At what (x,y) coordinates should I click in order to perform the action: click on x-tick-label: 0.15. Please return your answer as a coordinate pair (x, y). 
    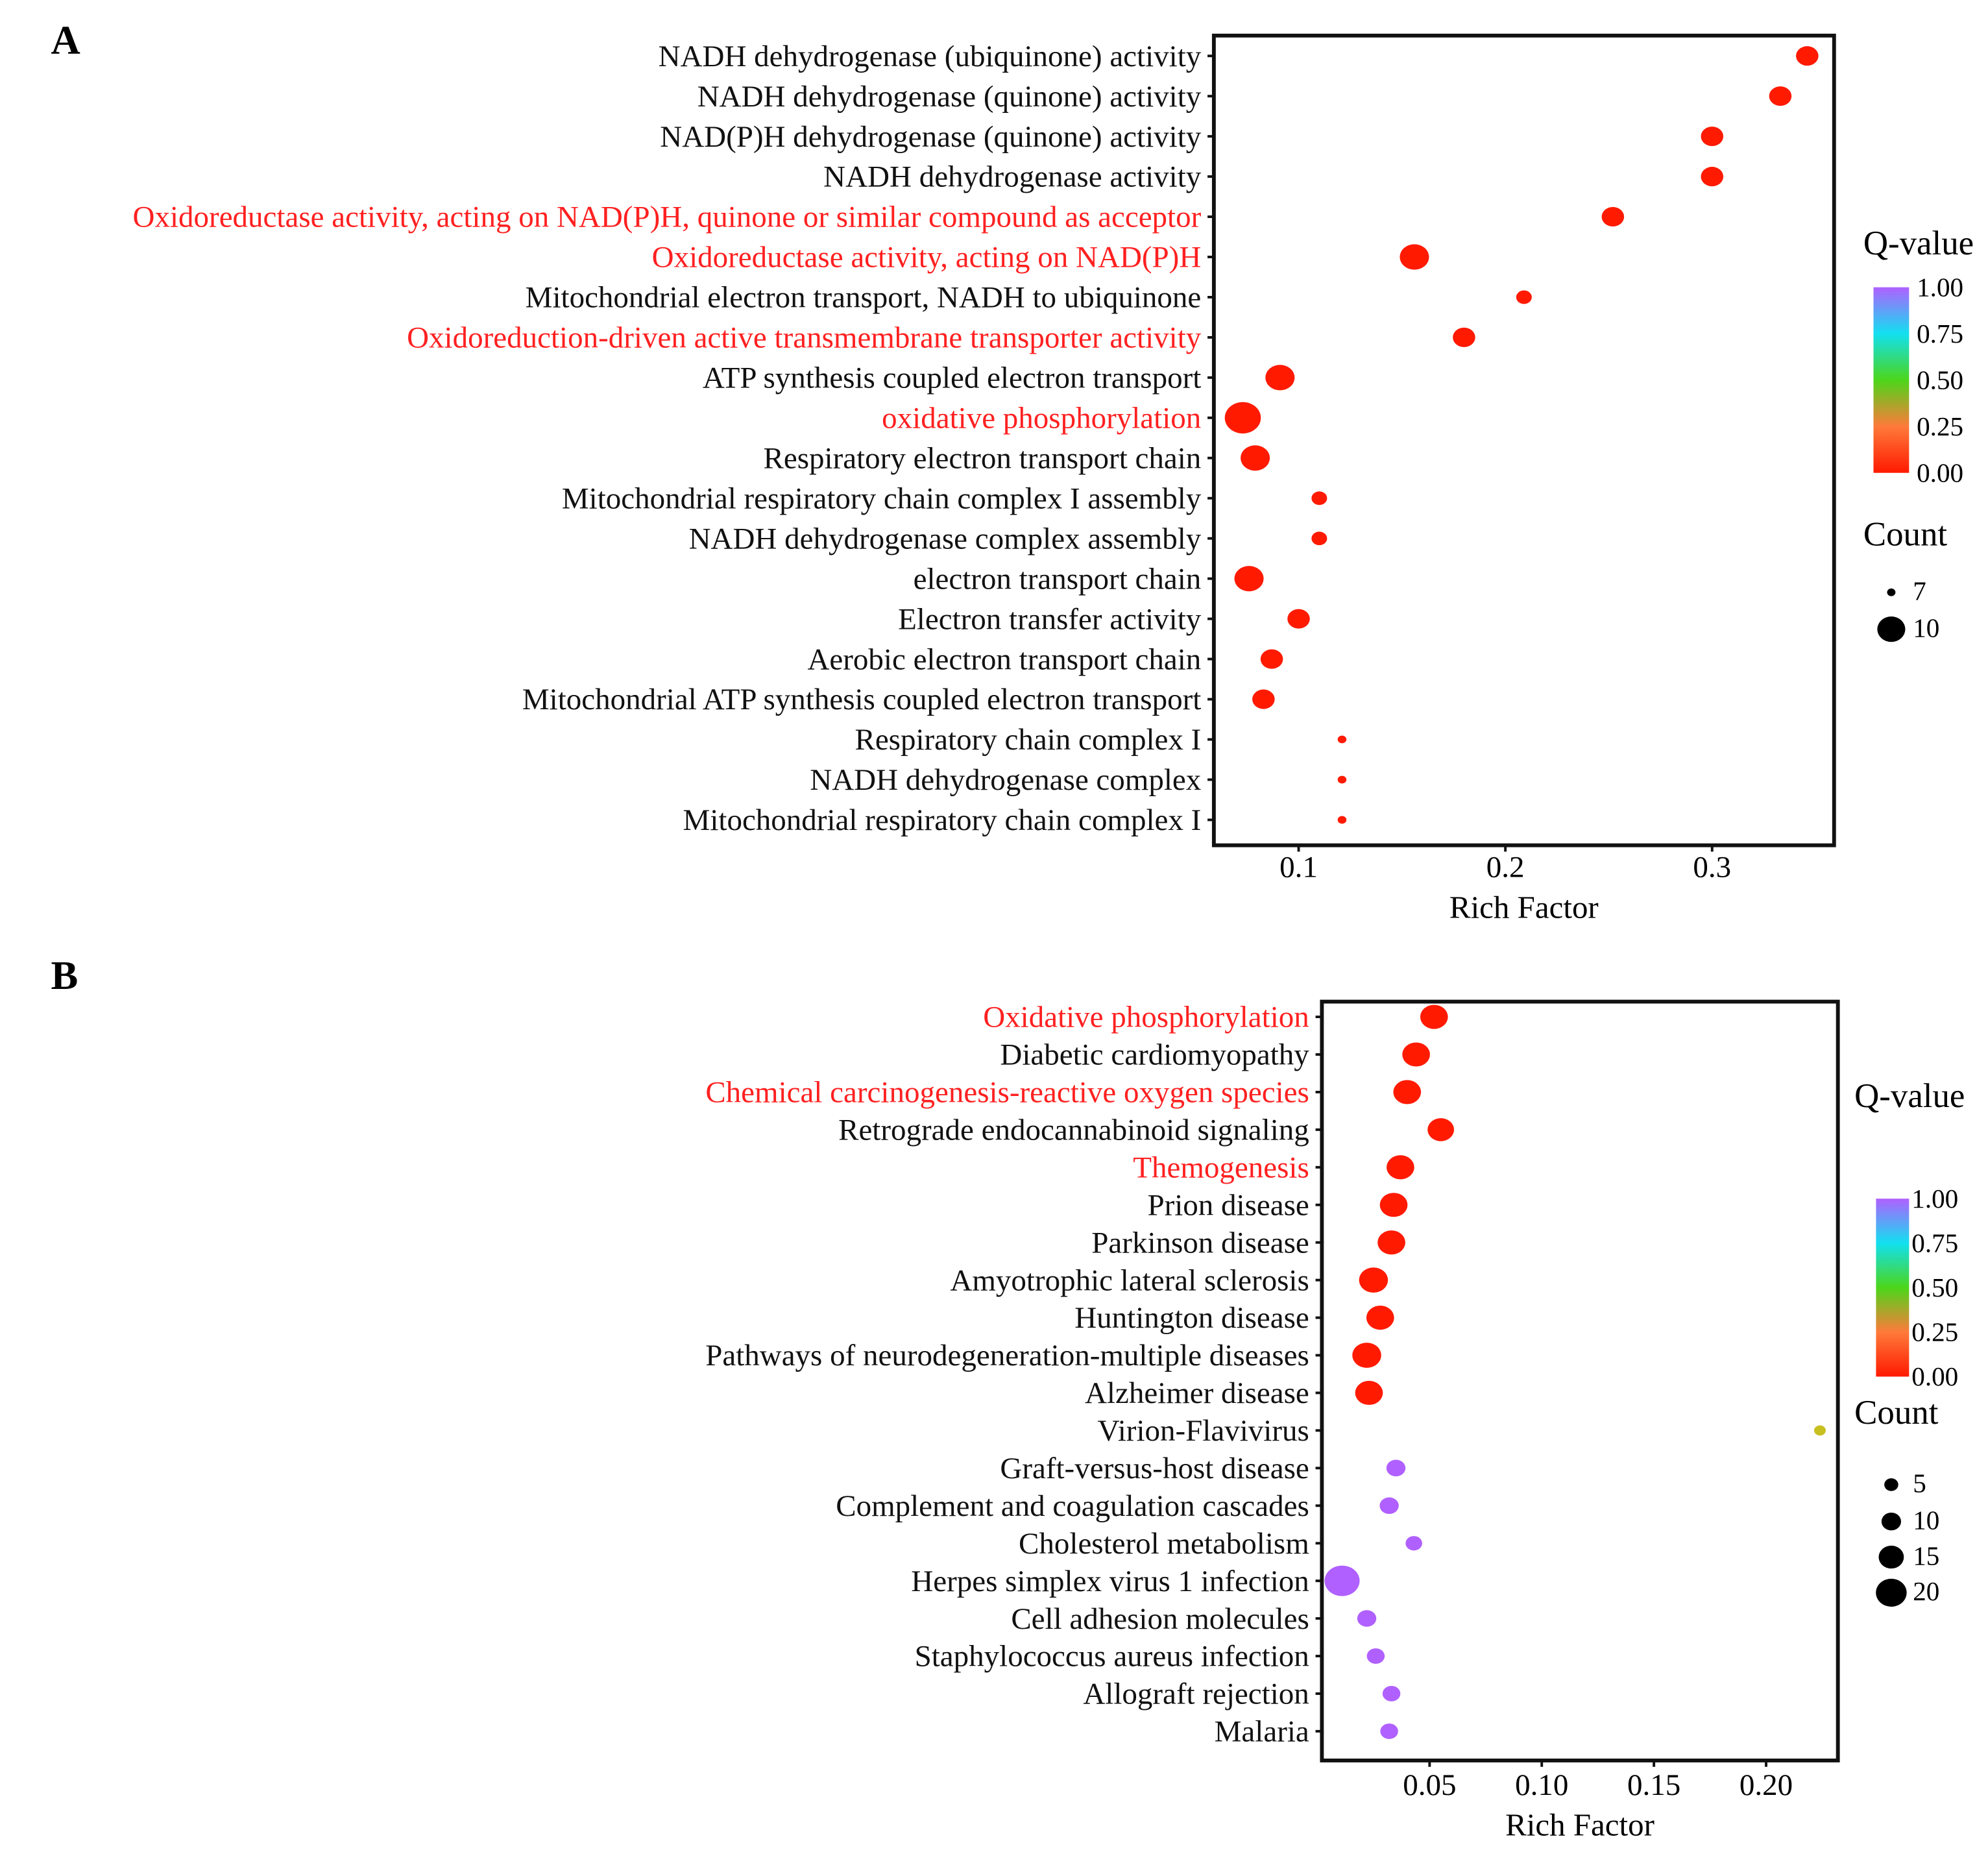
    Looking at the image, I should click on (1653, 1785).